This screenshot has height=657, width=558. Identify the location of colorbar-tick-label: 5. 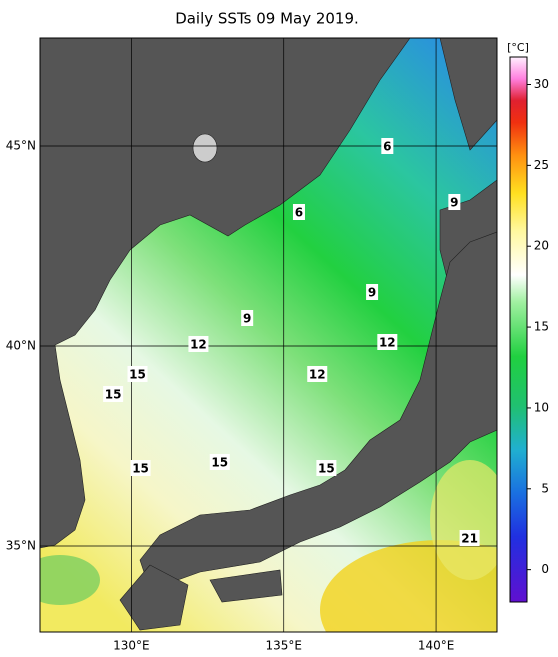
(545, 488).